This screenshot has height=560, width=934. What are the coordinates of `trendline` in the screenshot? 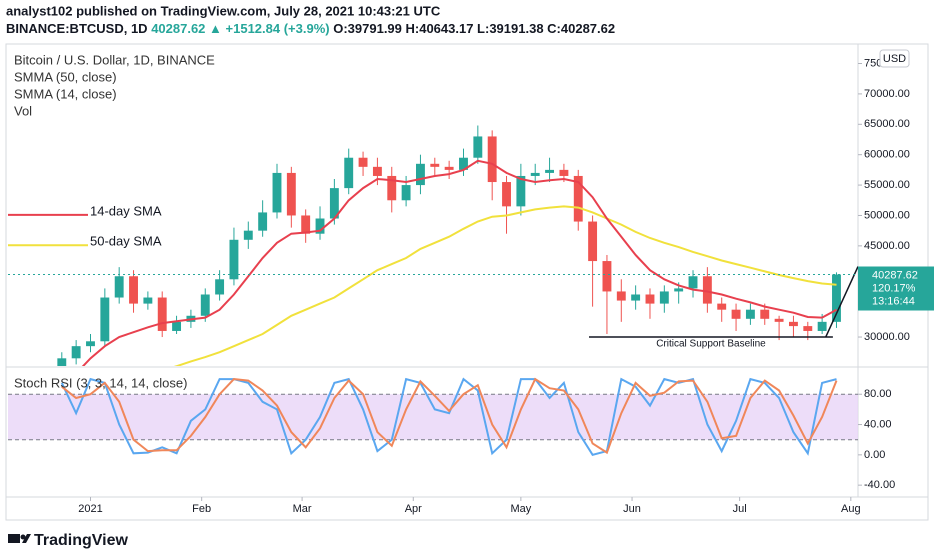 It's located at (842, 302).